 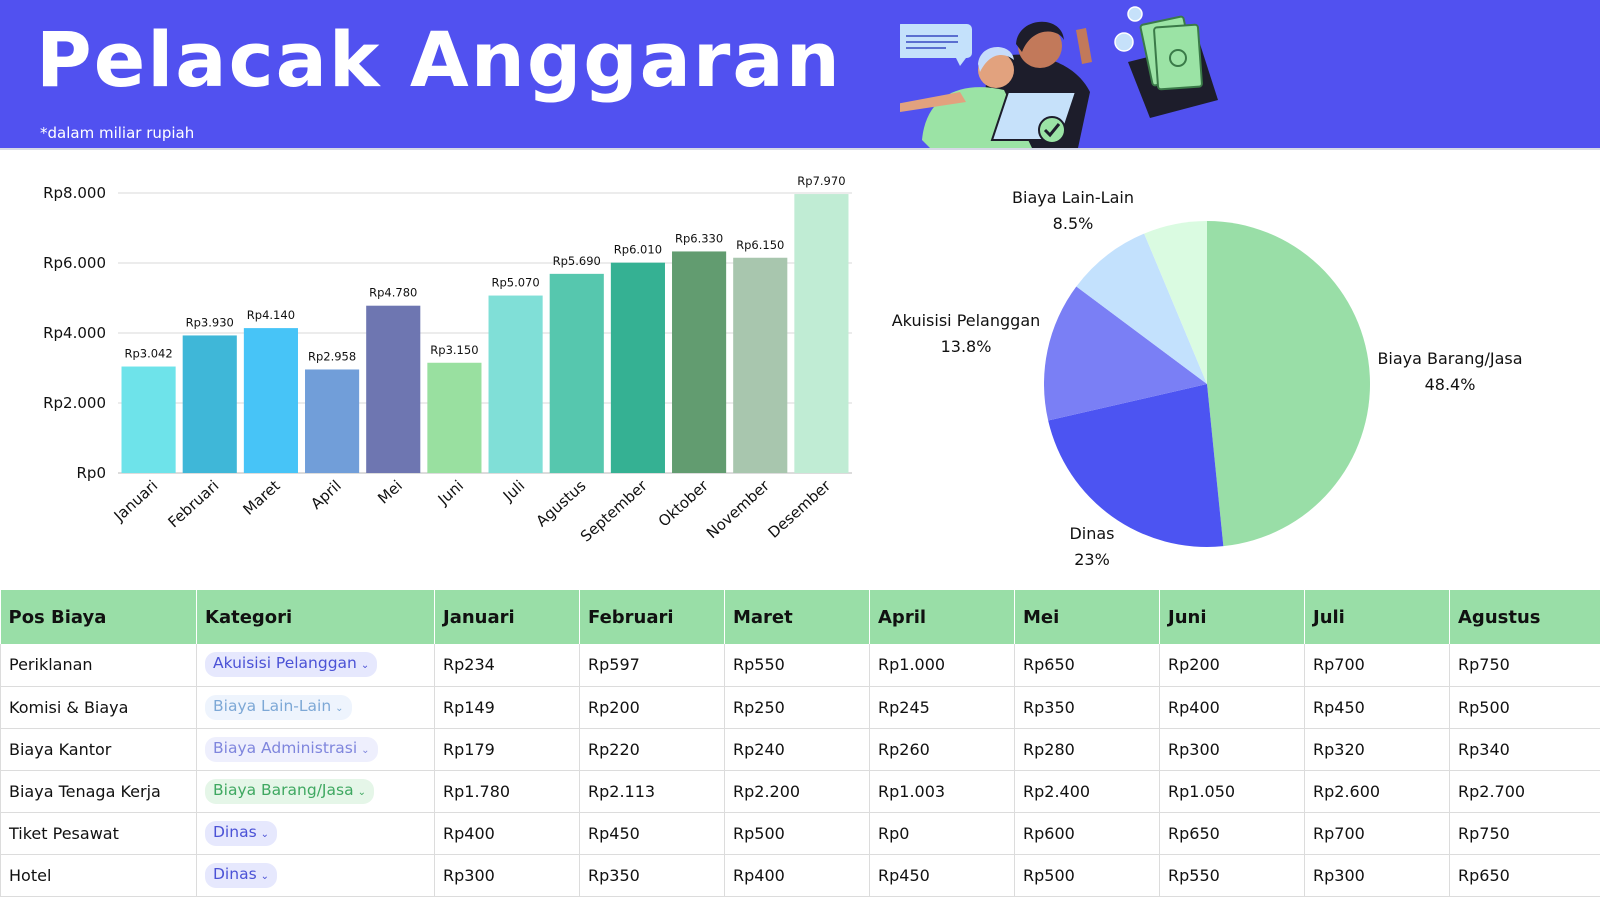 What do you see at coordinates (98, 665) in the screenshot?
I see `cell-pos-biaya: Periklanan` at bounding box center [98, 665].